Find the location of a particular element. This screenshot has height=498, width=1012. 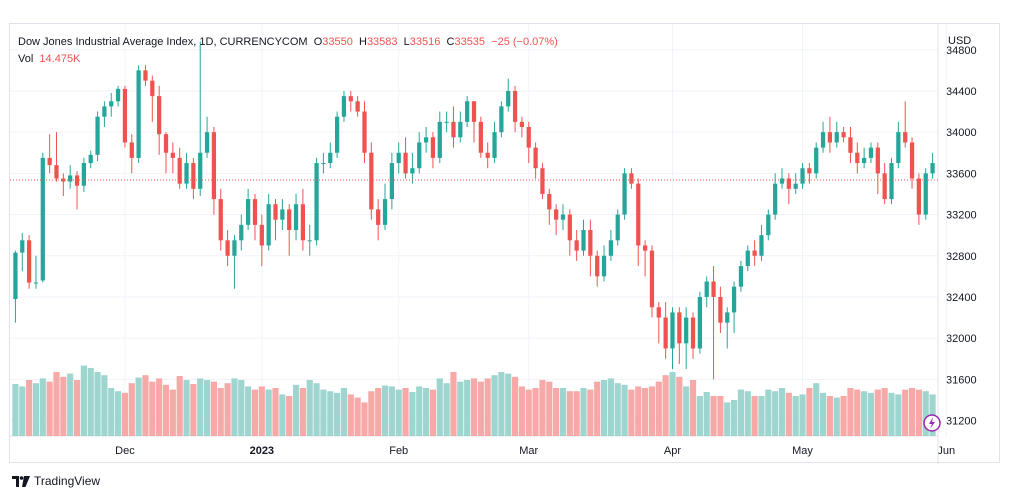

lightning-icon is located at coordinates (932, 423).